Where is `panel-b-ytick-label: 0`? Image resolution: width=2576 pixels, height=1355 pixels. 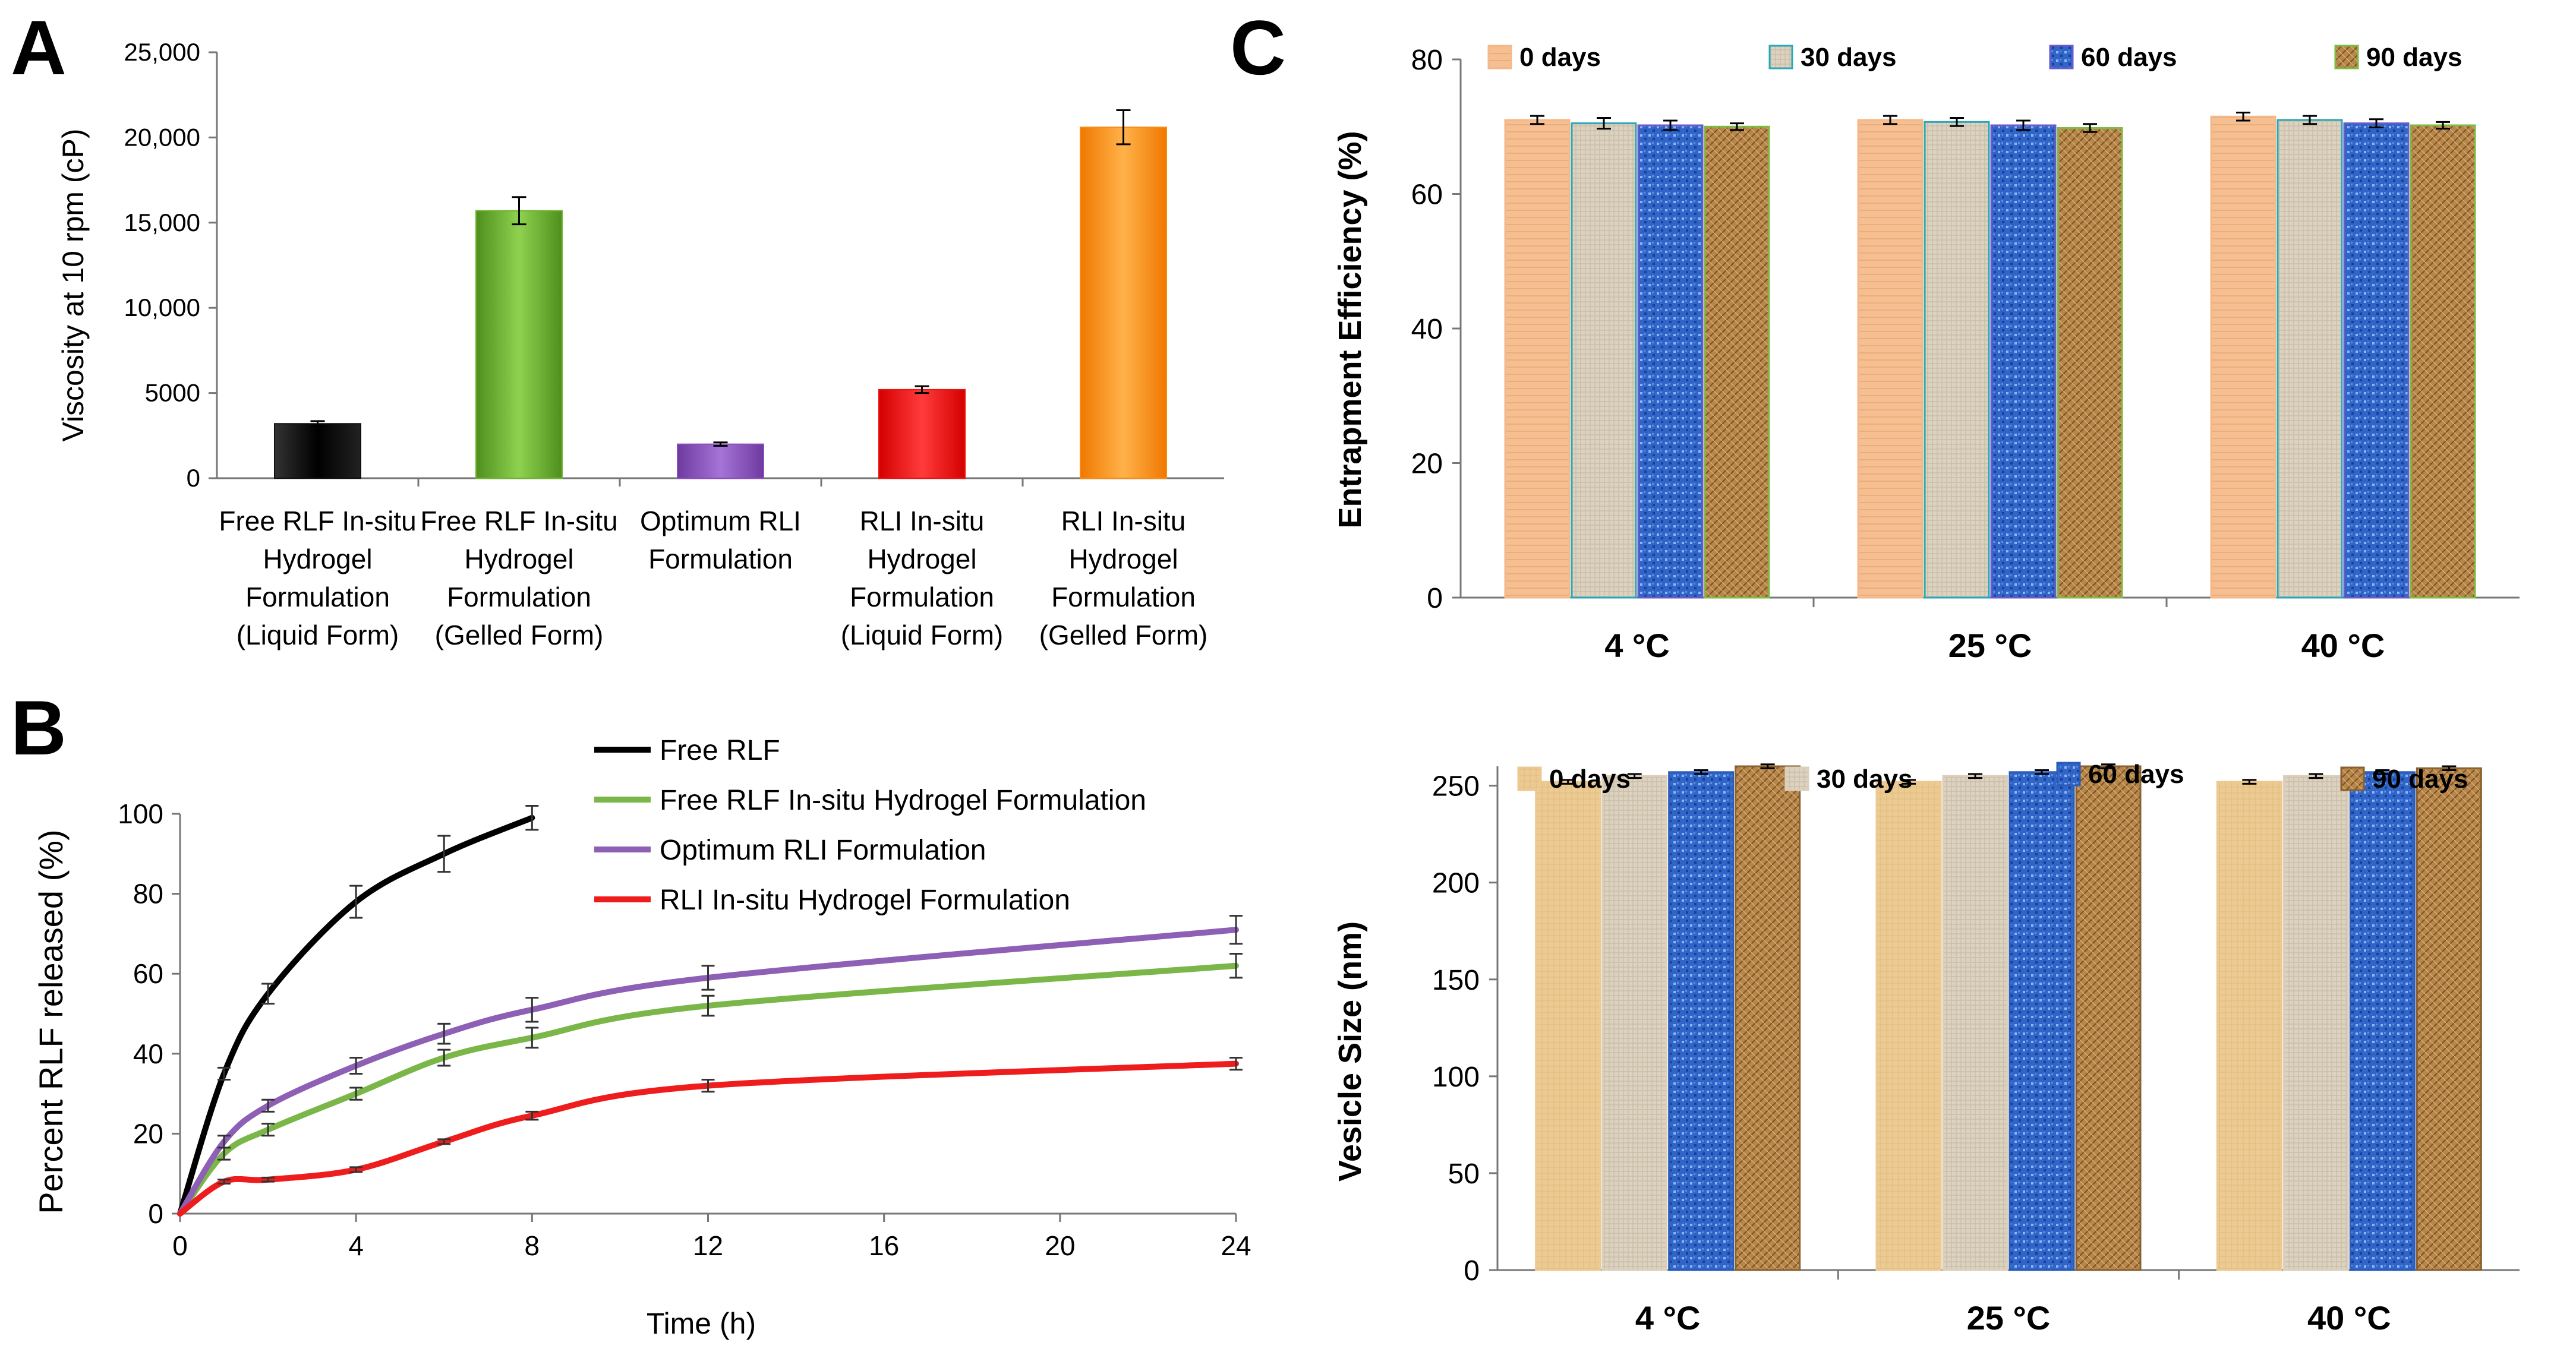
panel-b-ytick-label: 0 is located at coordinates (156, 1214).